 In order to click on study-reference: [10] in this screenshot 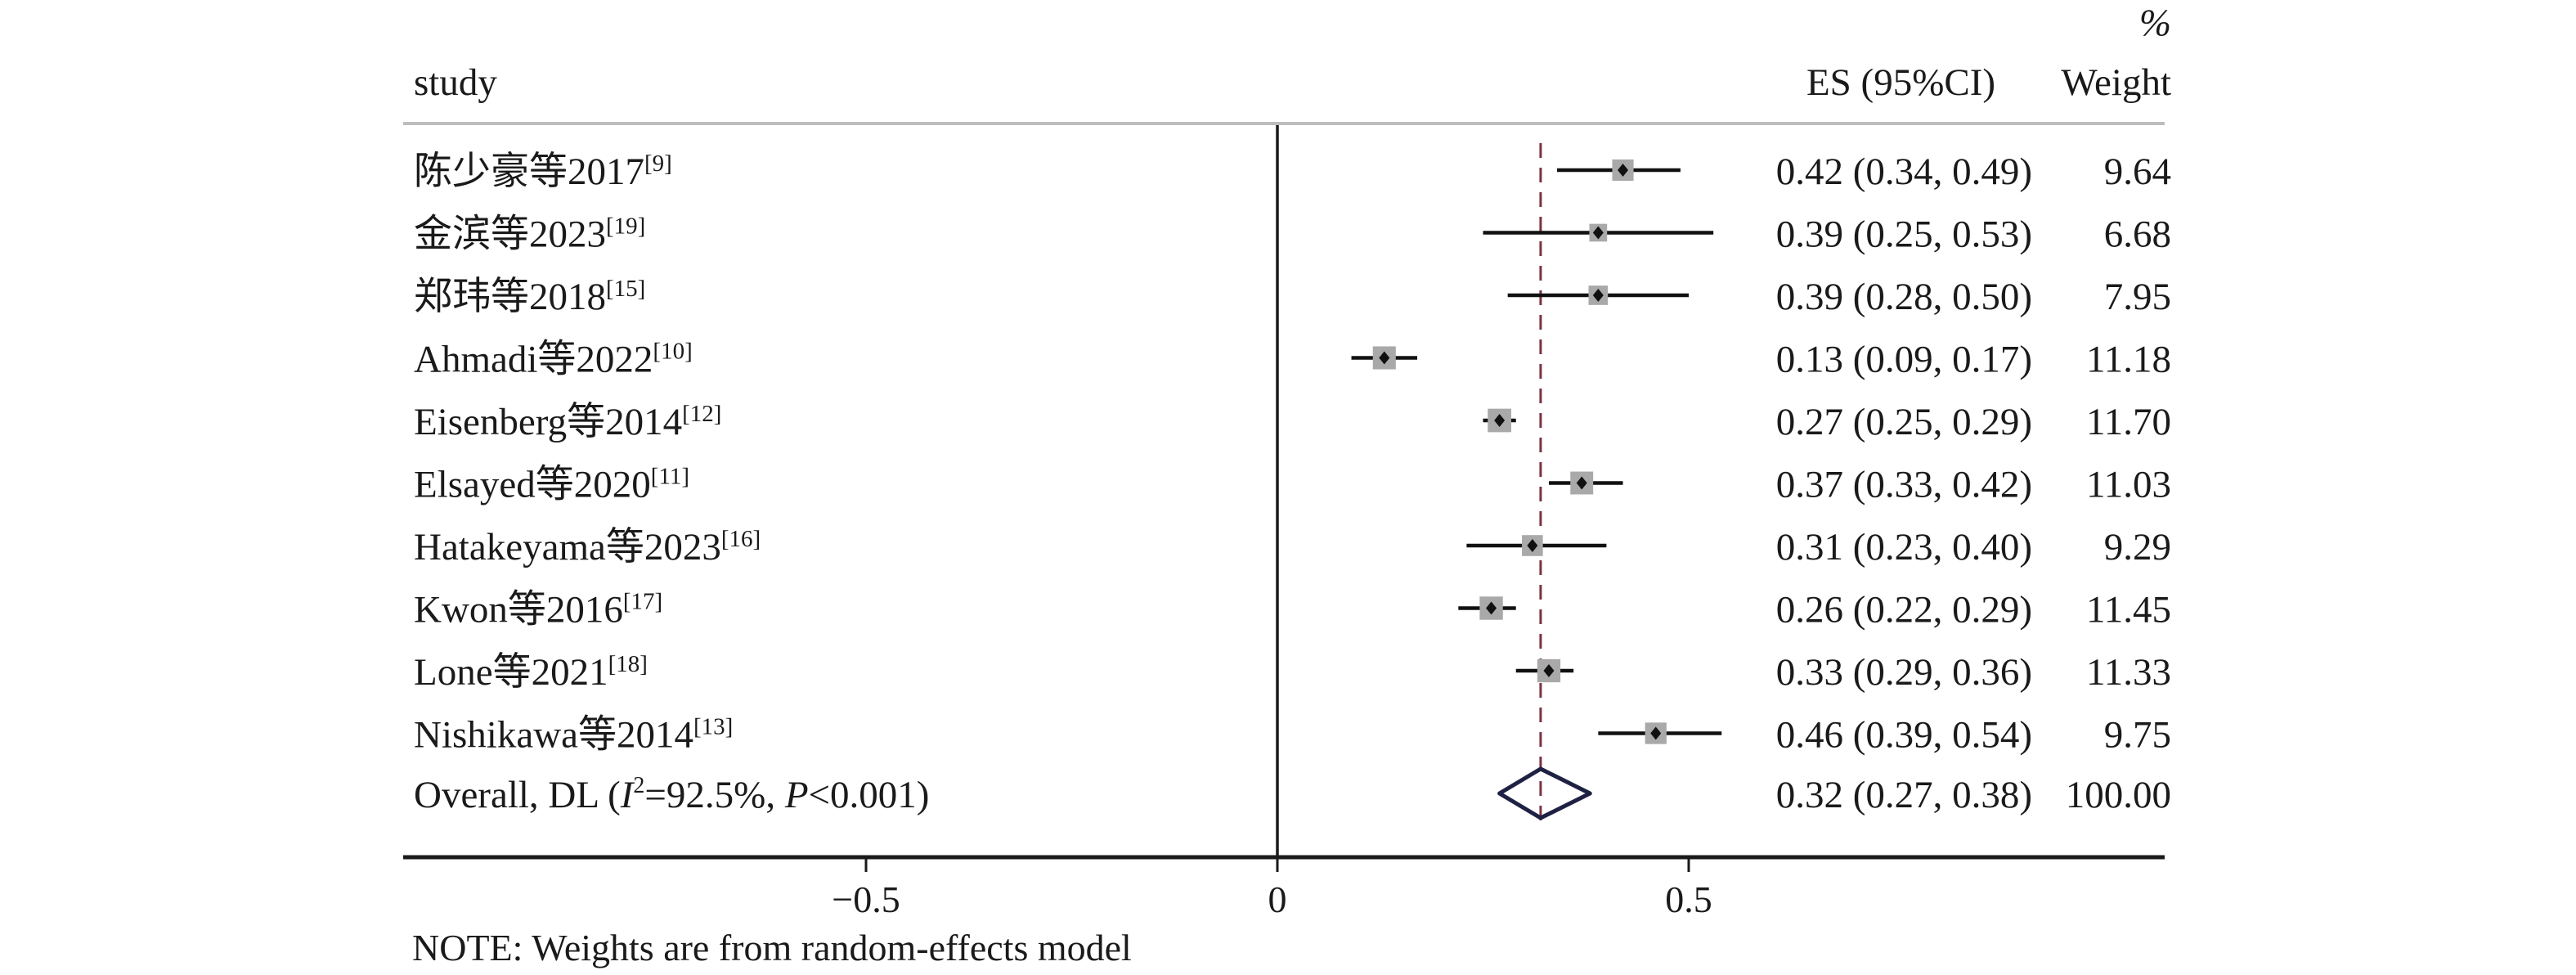, I will do `click(672, 352)`.